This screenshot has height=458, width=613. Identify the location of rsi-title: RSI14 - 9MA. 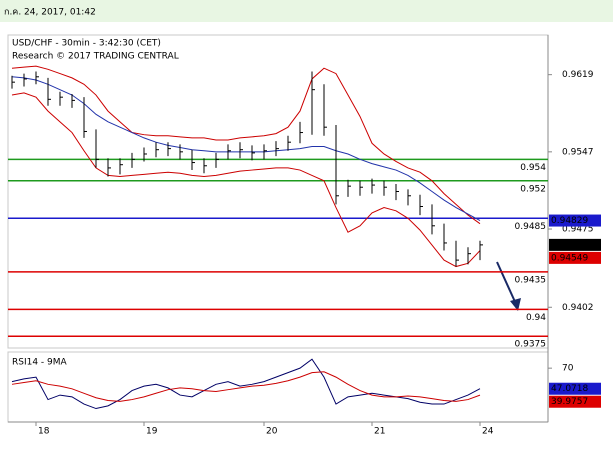
(40, 363).